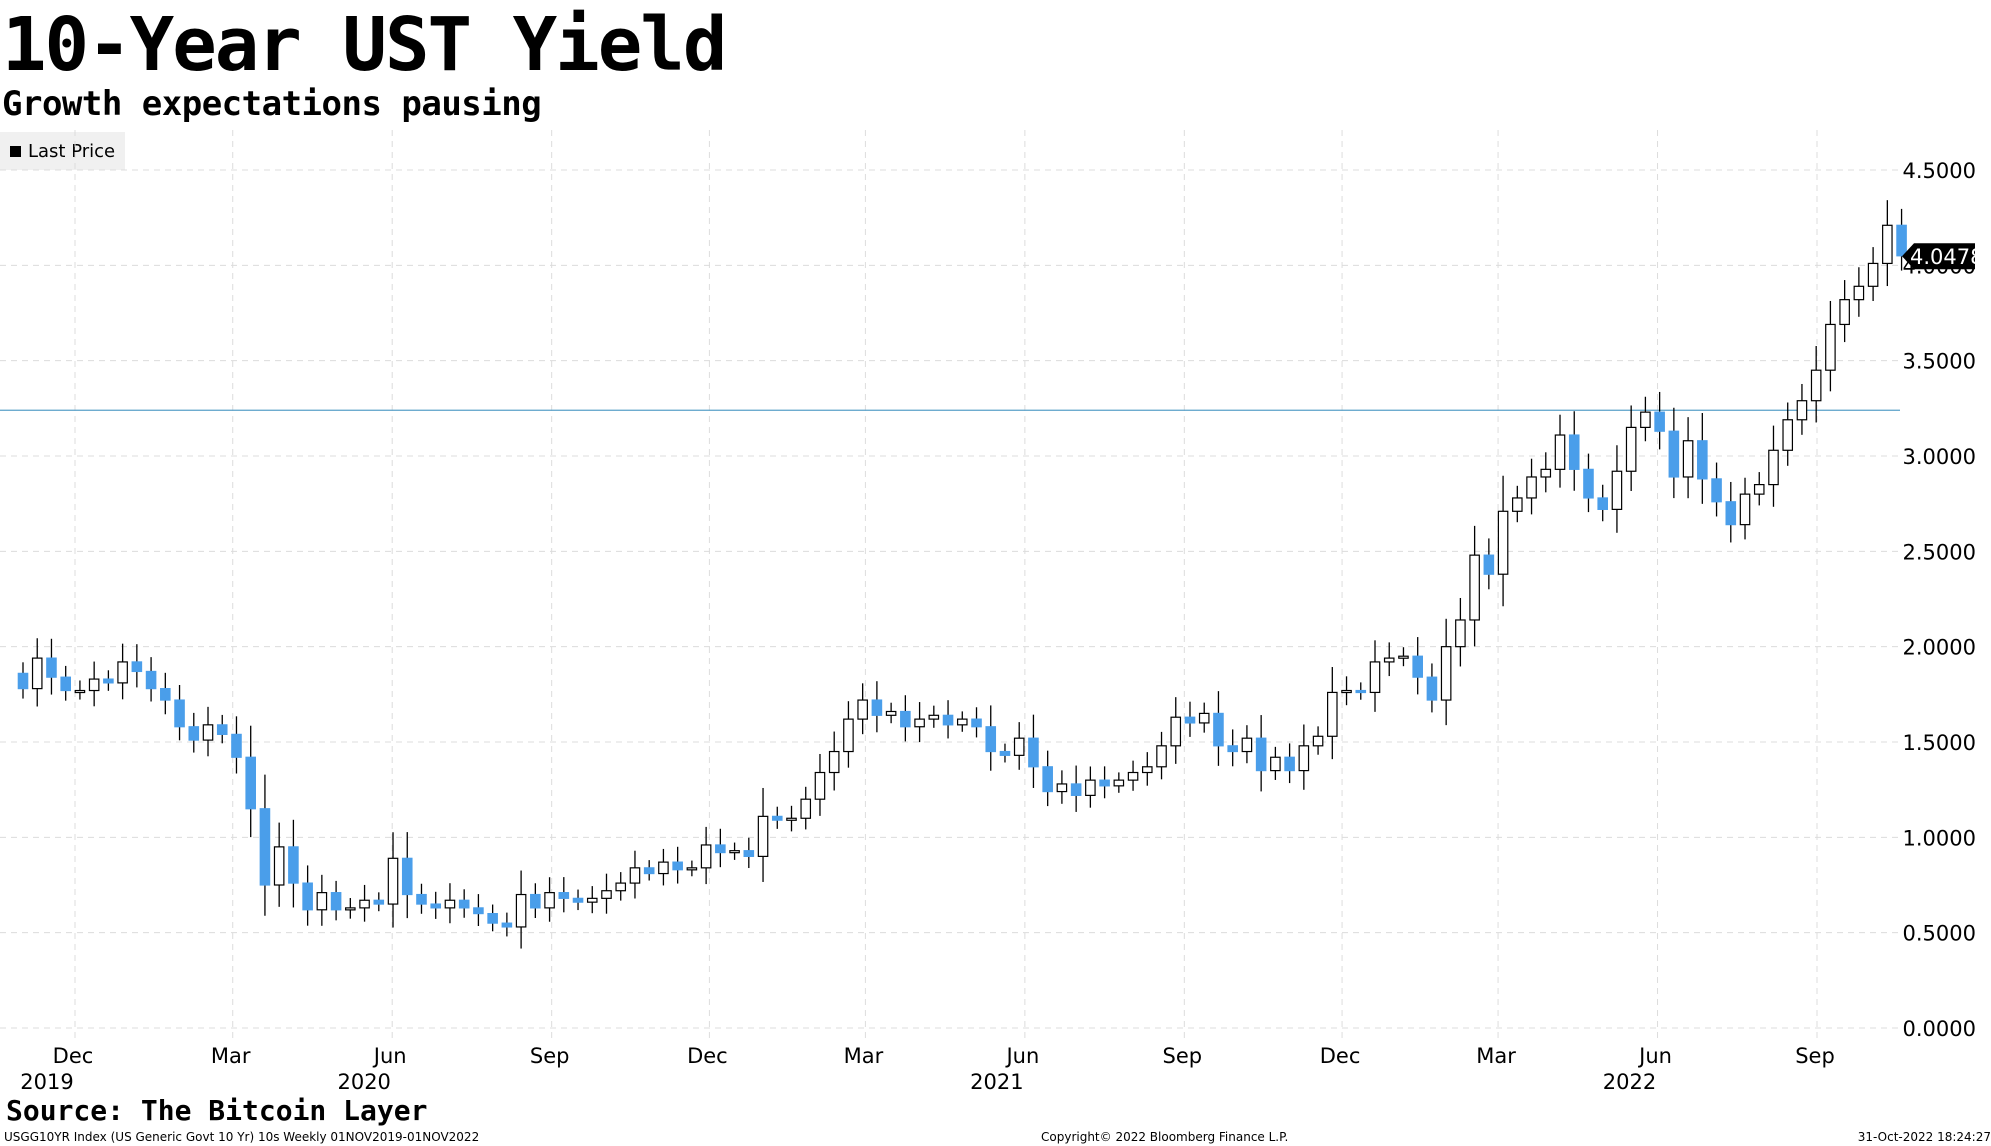 This screenshot has width=1991, height=1146. I want to click on y-tick-label: 2.0000, so click(1939, 648).